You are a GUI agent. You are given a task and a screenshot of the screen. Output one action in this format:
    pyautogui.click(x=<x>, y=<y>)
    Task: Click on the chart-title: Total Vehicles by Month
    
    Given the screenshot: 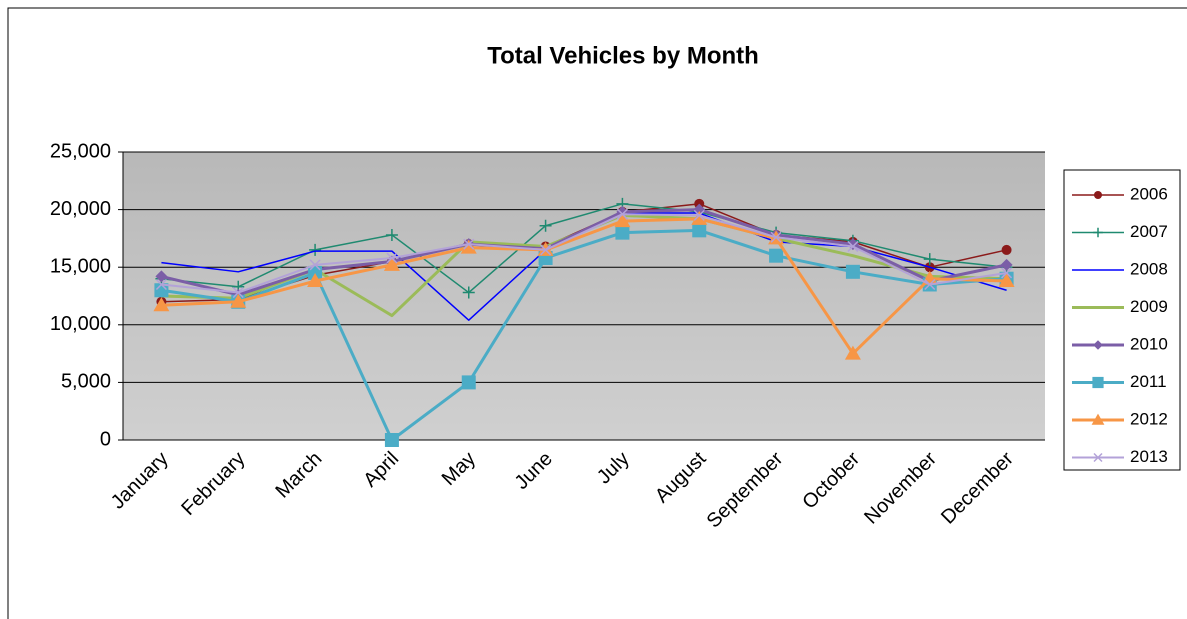 What is the action you would take?
    pyautogui.click(x=623, y=55)
    